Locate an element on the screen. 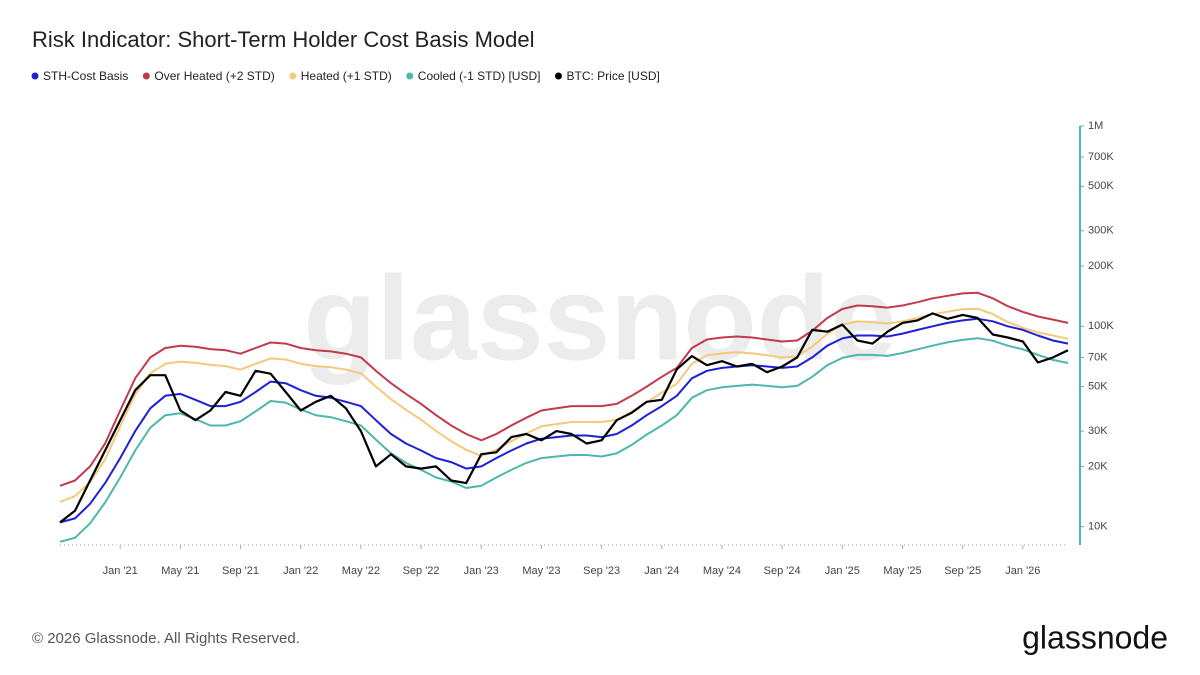  x-tick-label: May '22 is located at coordinates (361, 571).